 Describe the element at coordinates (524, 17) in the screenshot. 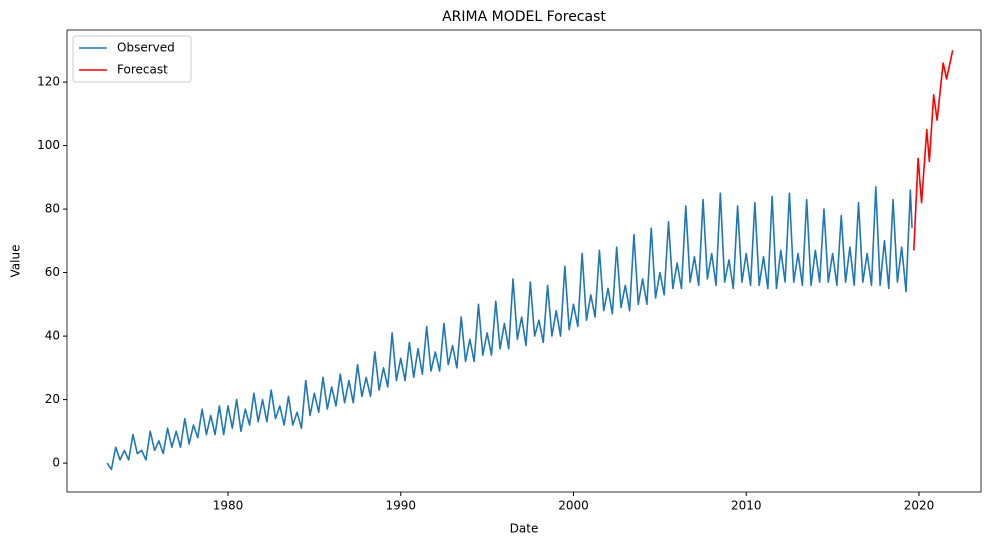

I see `chart-title: ARIMA MODEL Forecast` at that location.